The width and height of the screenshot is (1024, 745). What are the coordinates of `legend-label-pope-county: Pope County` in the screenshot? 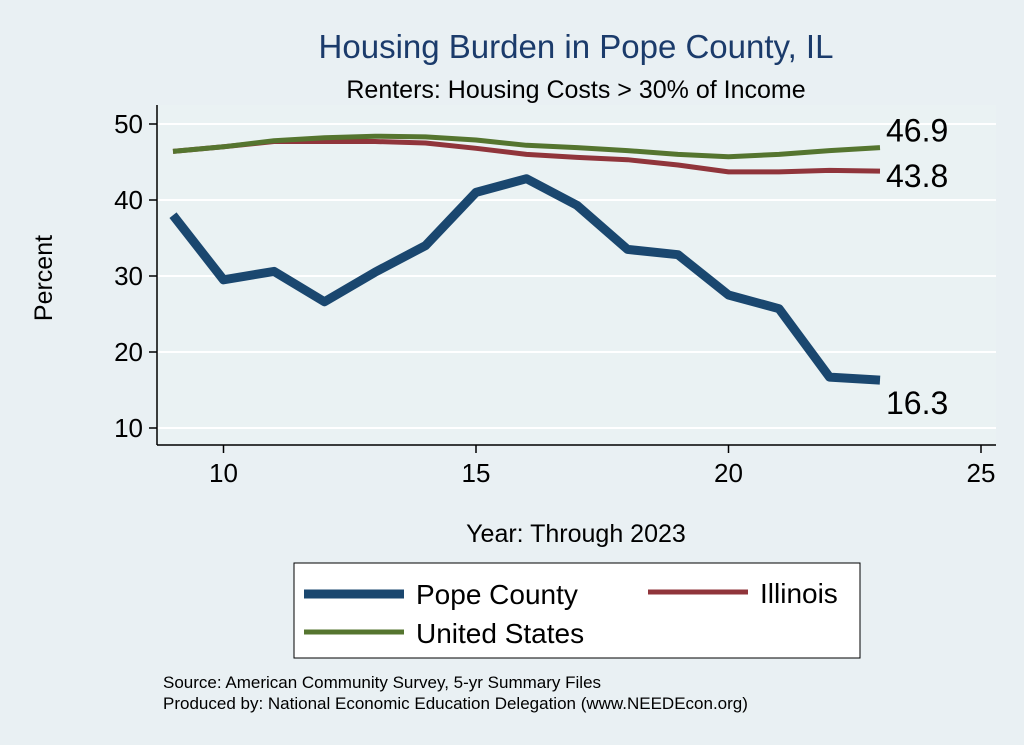 It's located at (497, 594).